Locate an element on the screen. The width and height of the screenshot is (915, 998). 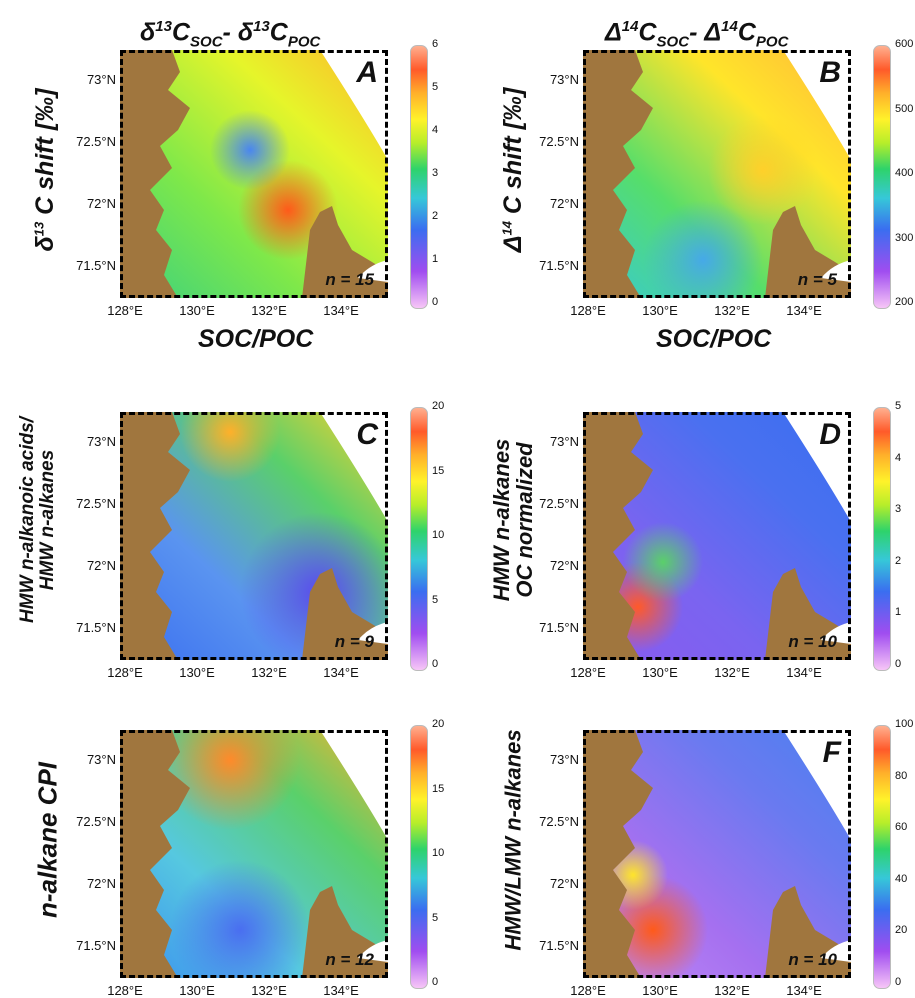
colorbar-tick-label: 400 is located at coordinates (904, 173).